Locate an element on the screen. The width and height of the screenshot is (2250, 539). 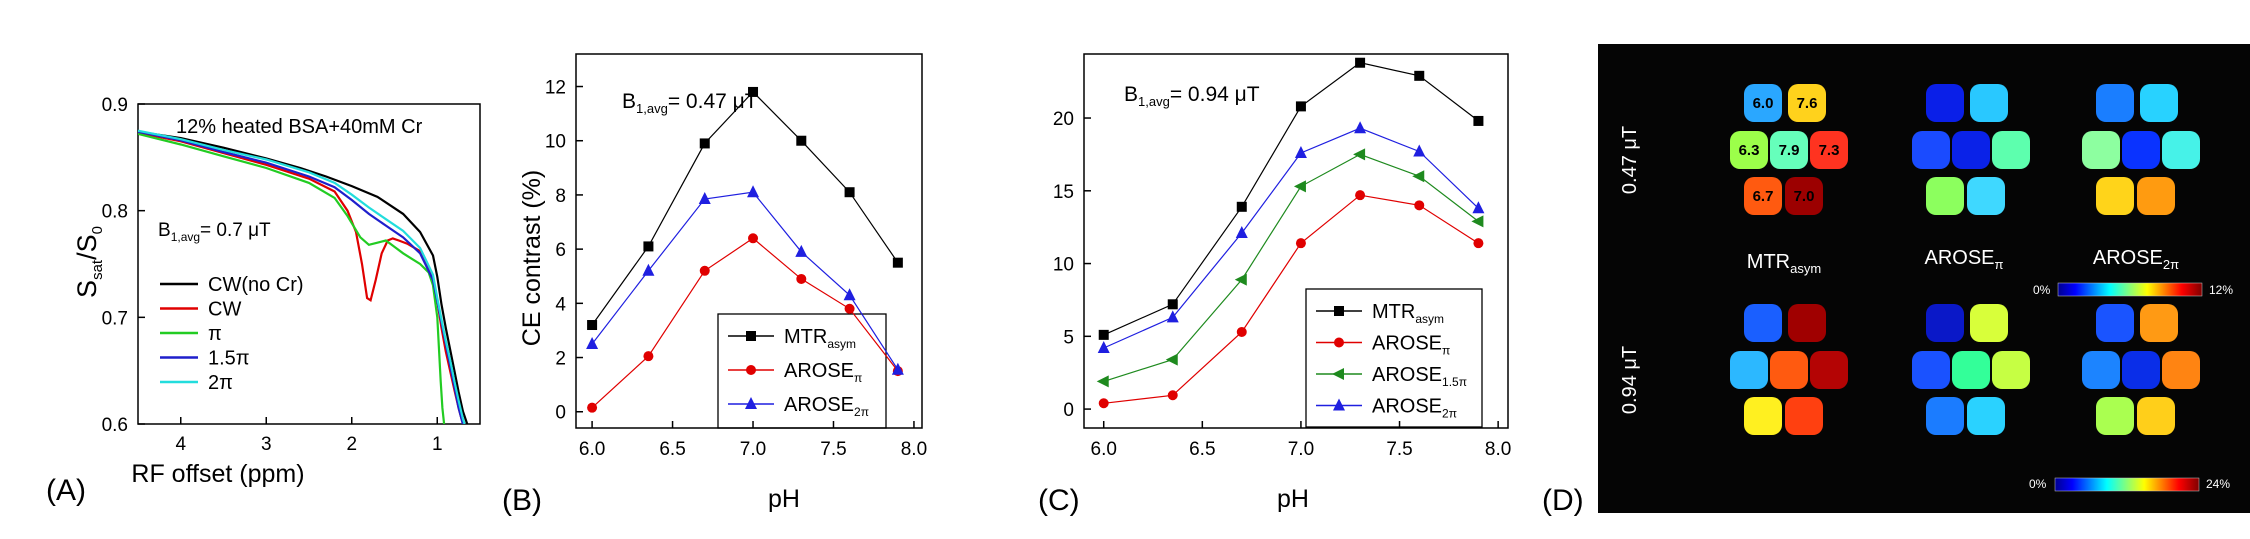
panel-b-ytick-label-6: 12 is located at coordinates (555, 88).